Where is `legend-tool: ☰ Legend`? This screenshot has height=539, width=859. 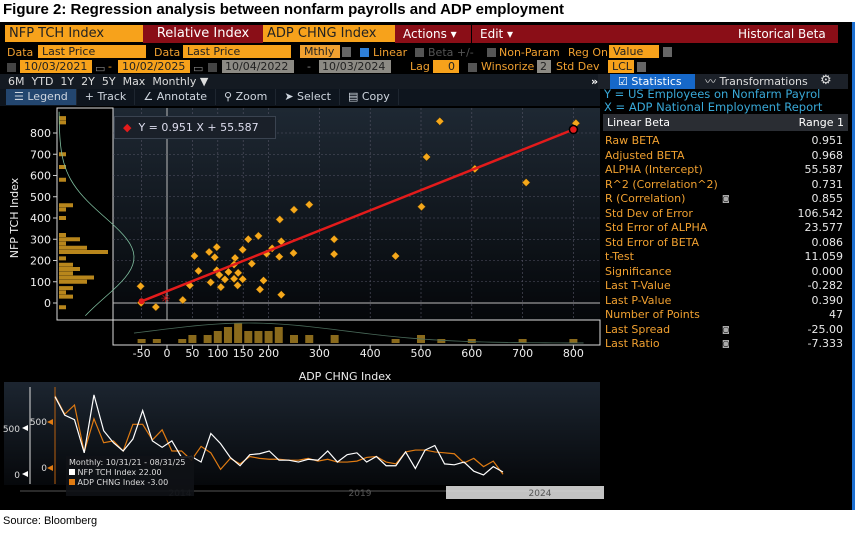
legend-tool: ☰ Legend is located at coordinates (41, 97).